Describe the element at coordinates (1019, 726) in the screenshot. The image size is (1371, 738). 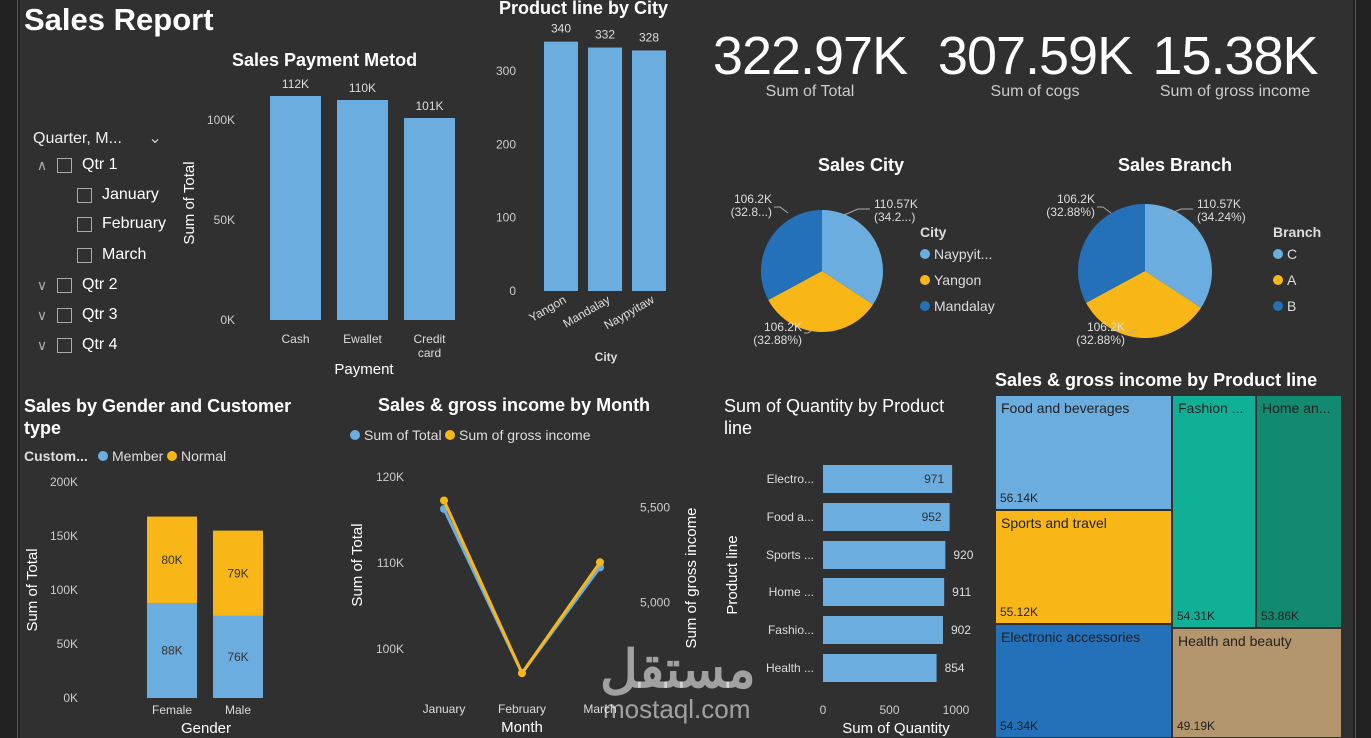
I see `treemap-cell-value: 54.34K` at that location.